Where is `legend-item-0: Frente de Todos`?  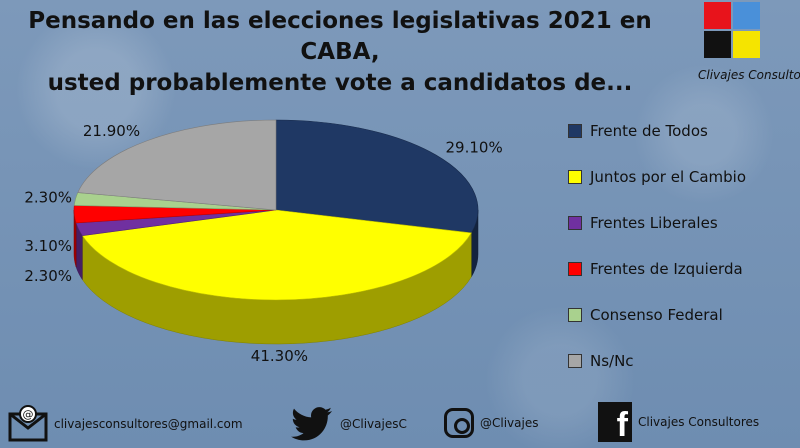
legend-item-0: Frente de Todos is located at coordinates (657, 131).